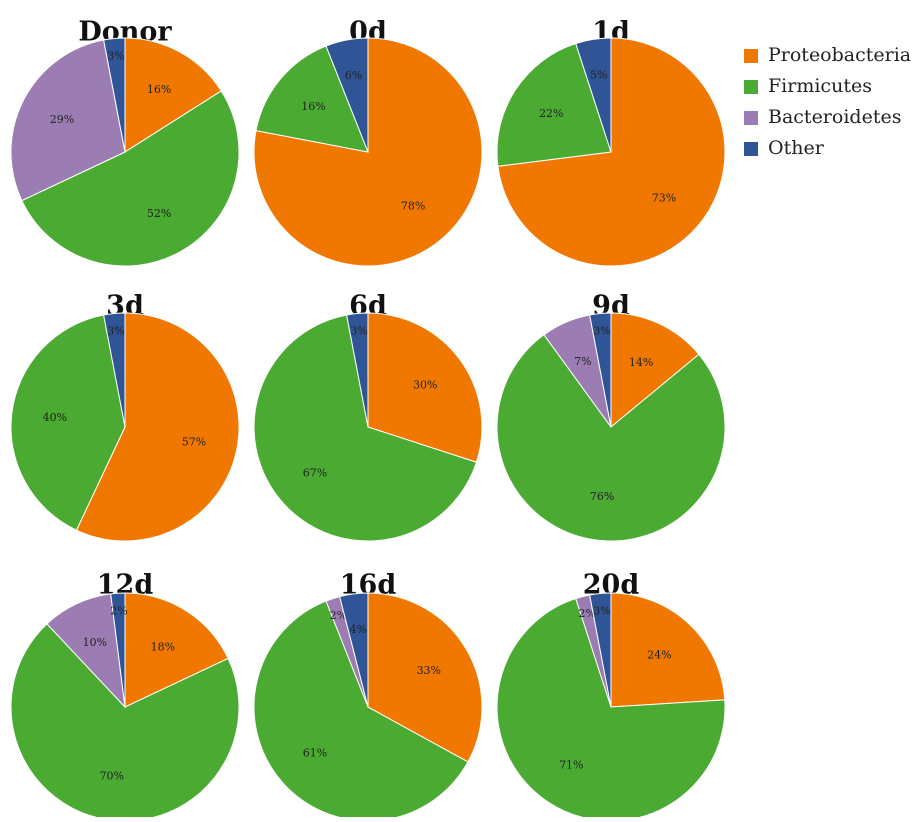 The height and width of the screenshot is (822, 922). What do you see at coordinates (315, 473) in the screenshot?
I see `slice-label: 67%` at bounding box center [315, 473].